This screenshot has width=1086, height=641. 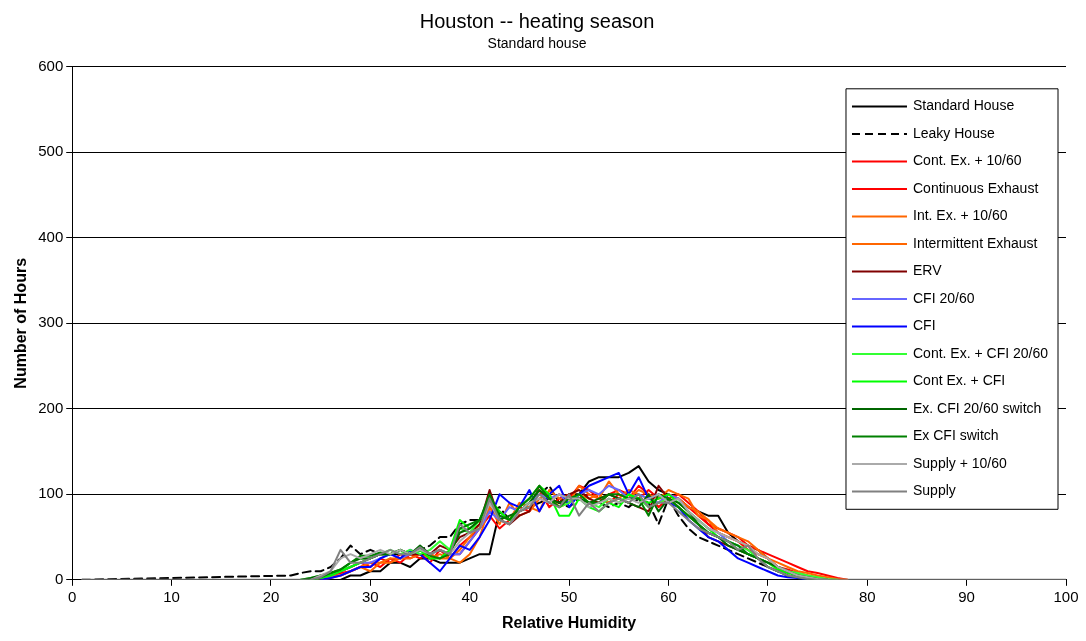 I want to click on x-tick-label: 0, so click(x=72, y=596).